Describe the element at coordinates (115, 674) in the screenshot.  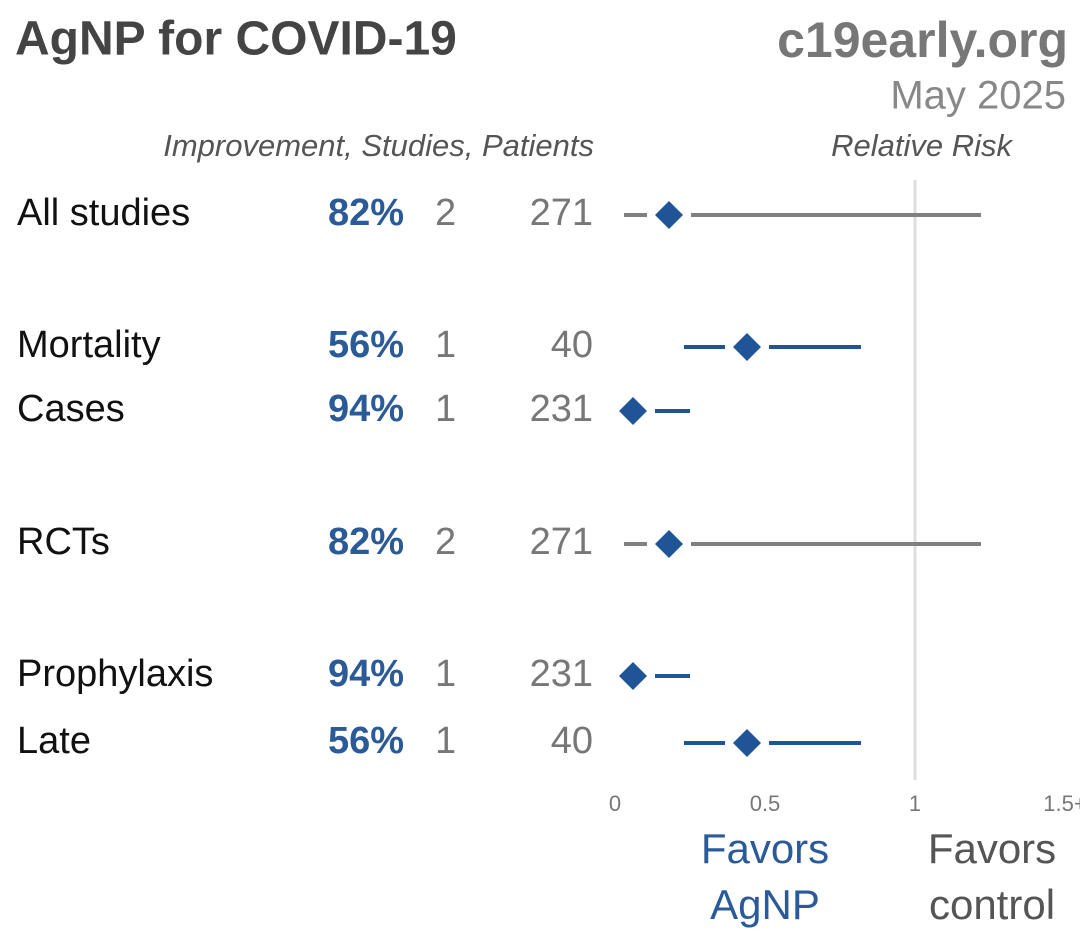
I see `row-label: Prophylaxis` at that location.